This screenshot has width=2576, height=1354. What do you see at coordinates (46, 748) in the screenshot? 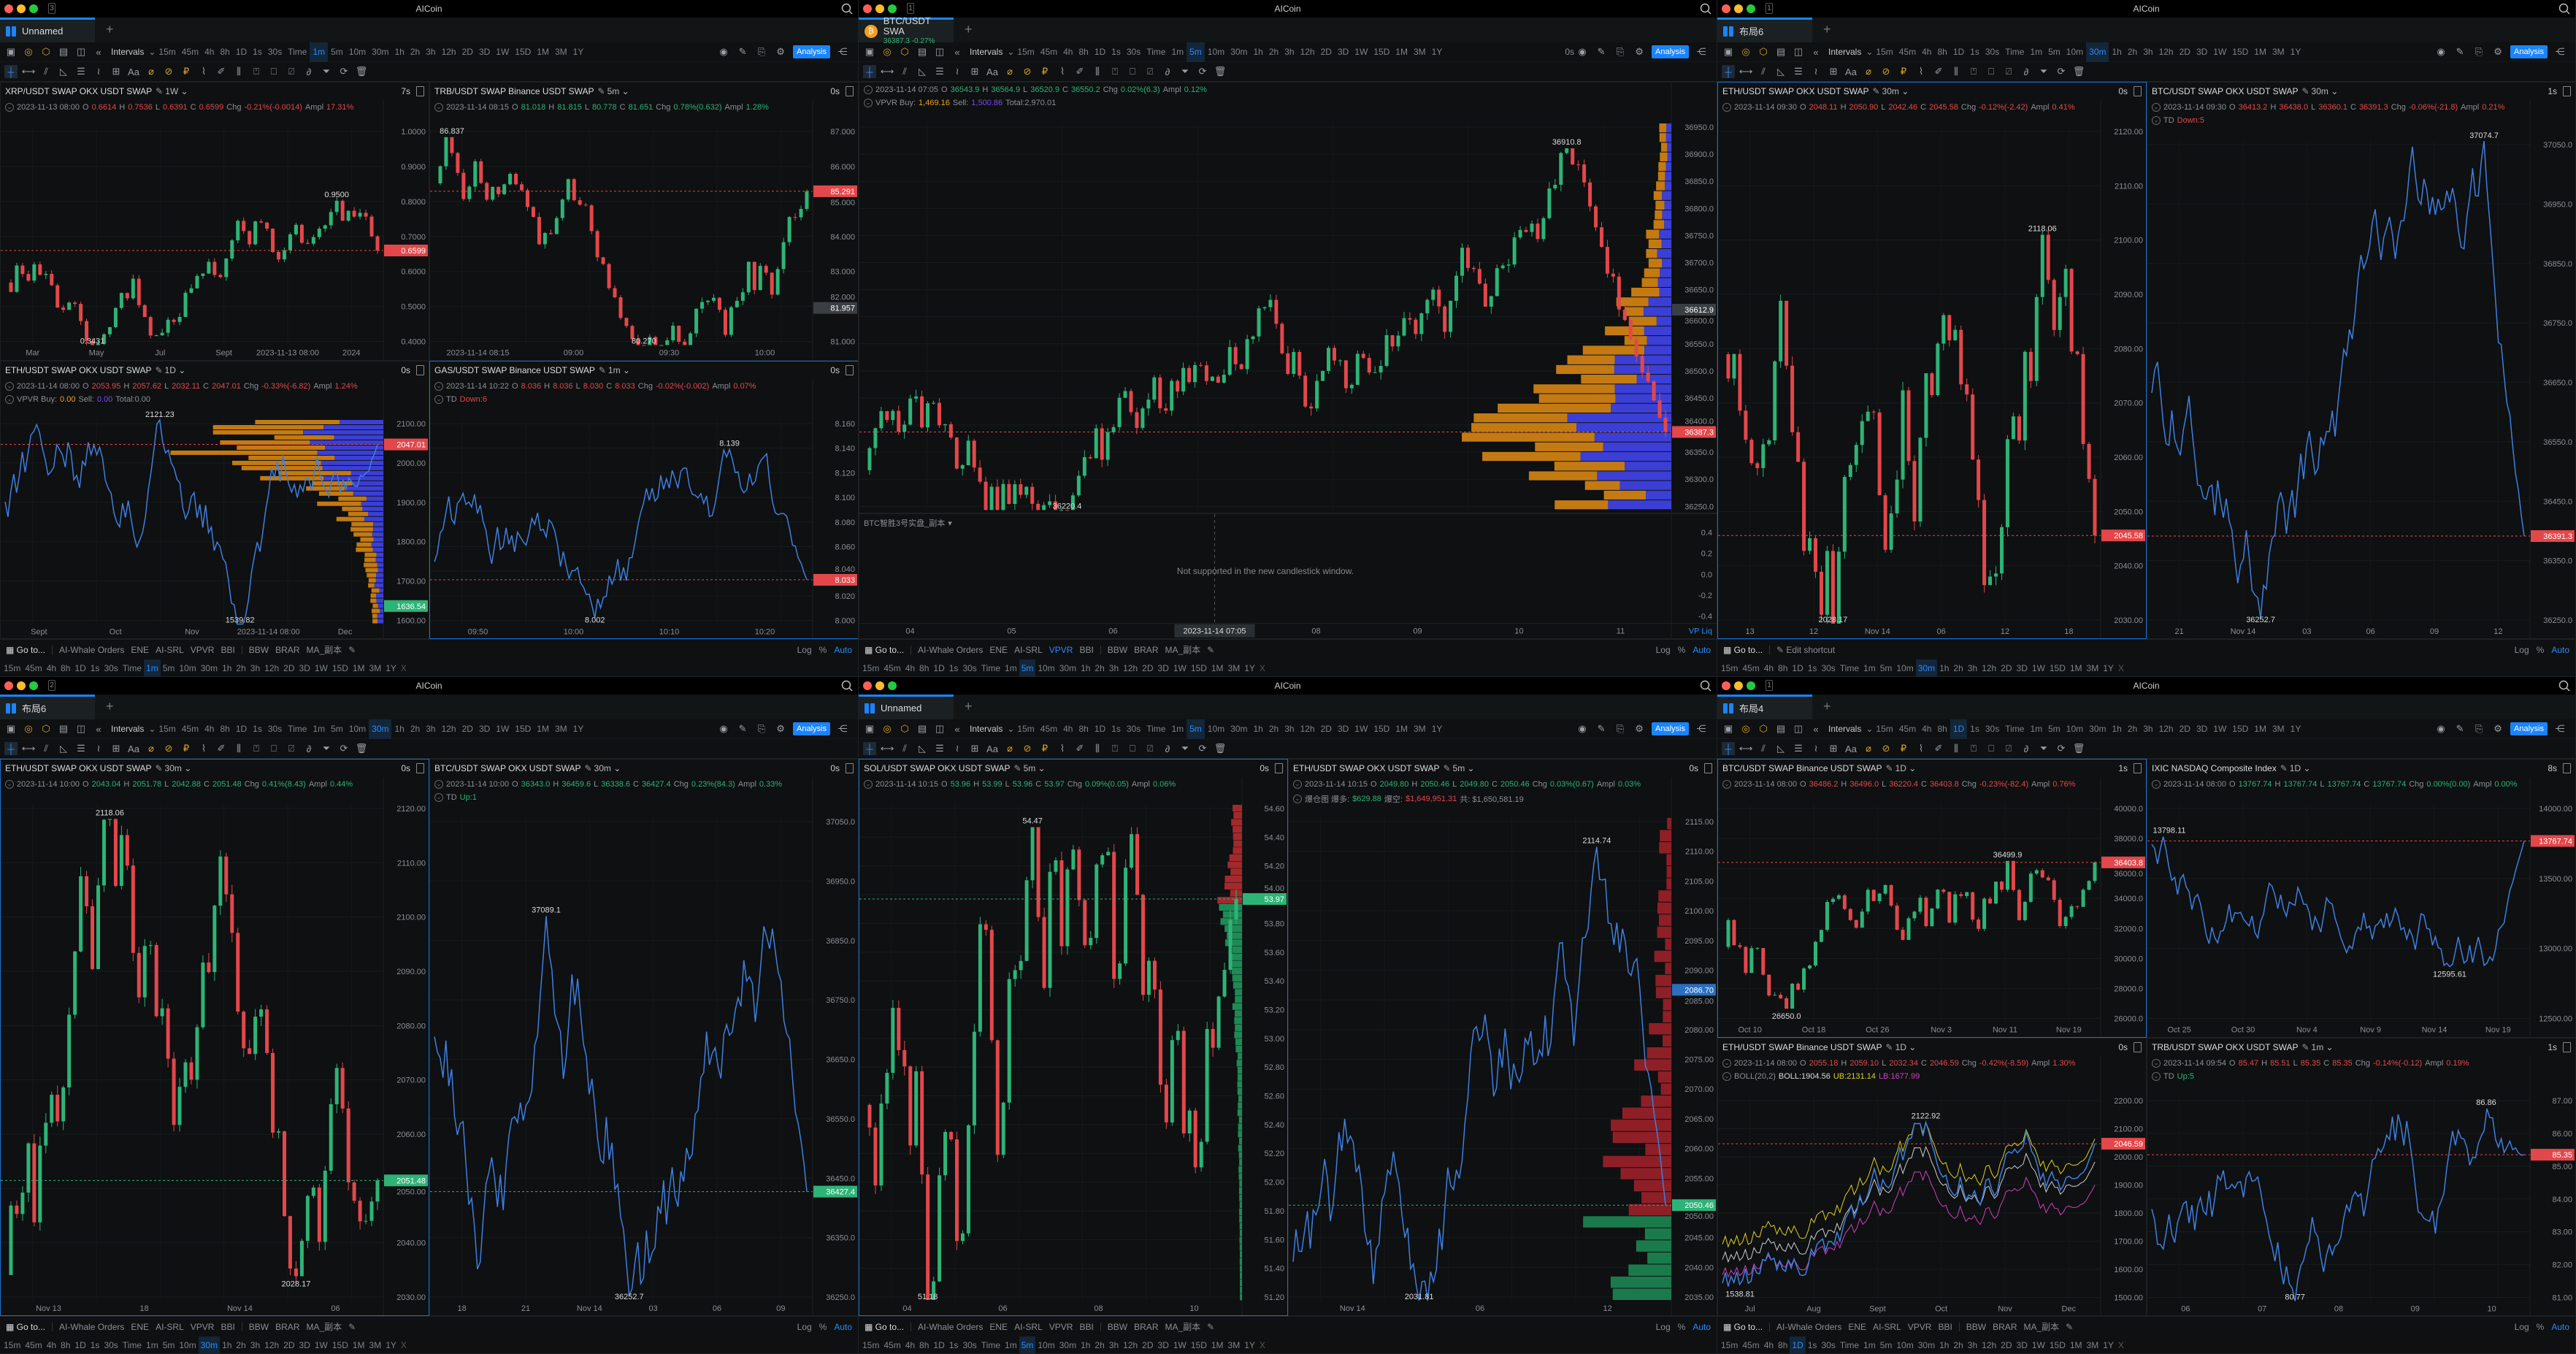
I see `trend-line-icon: ⫽` at bounding box center [46, 748].